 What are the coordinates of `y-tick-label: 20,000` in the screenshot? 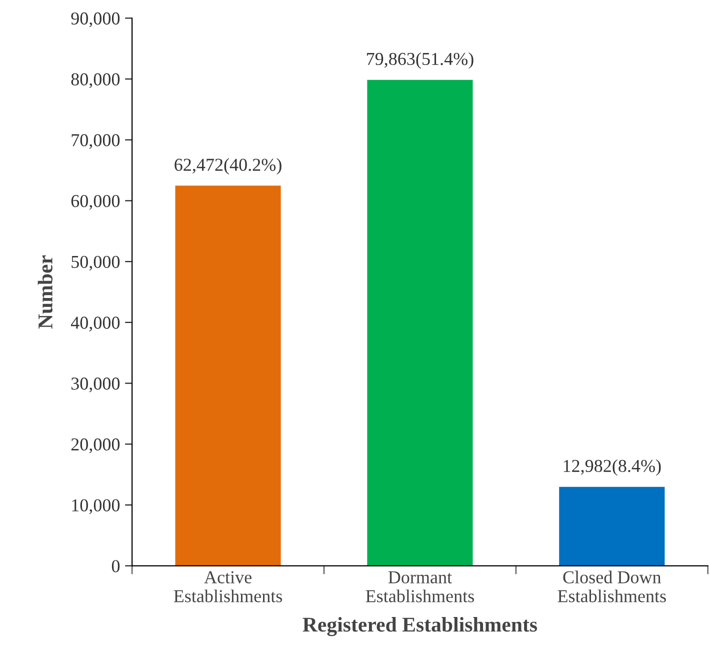 It's located at (95, 446).